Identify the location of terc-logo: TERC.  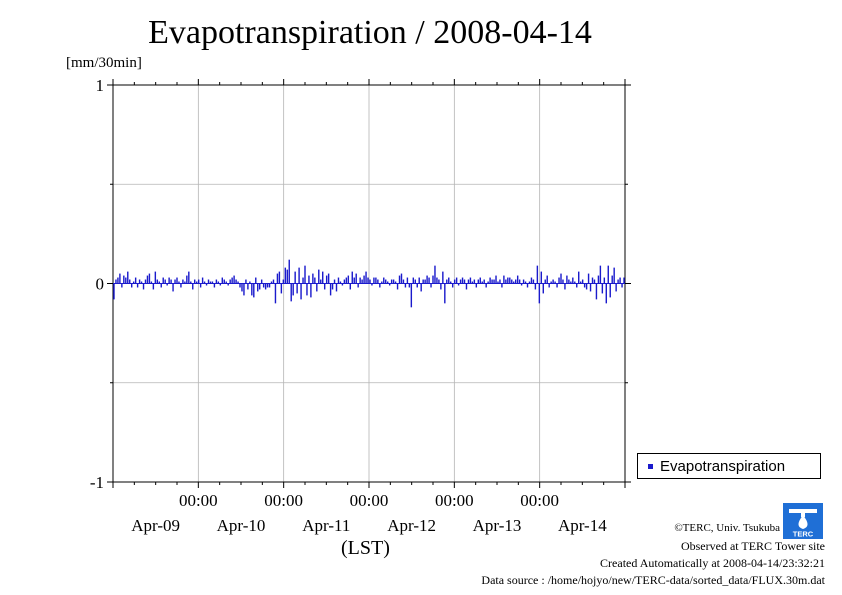
(803, 521).